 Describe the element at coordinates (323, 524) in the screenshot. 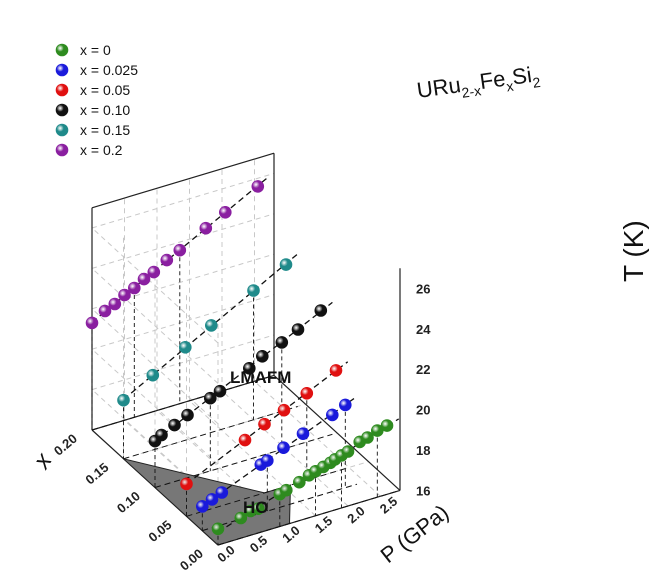

I see `tick-label-p: 1.5` at that location.